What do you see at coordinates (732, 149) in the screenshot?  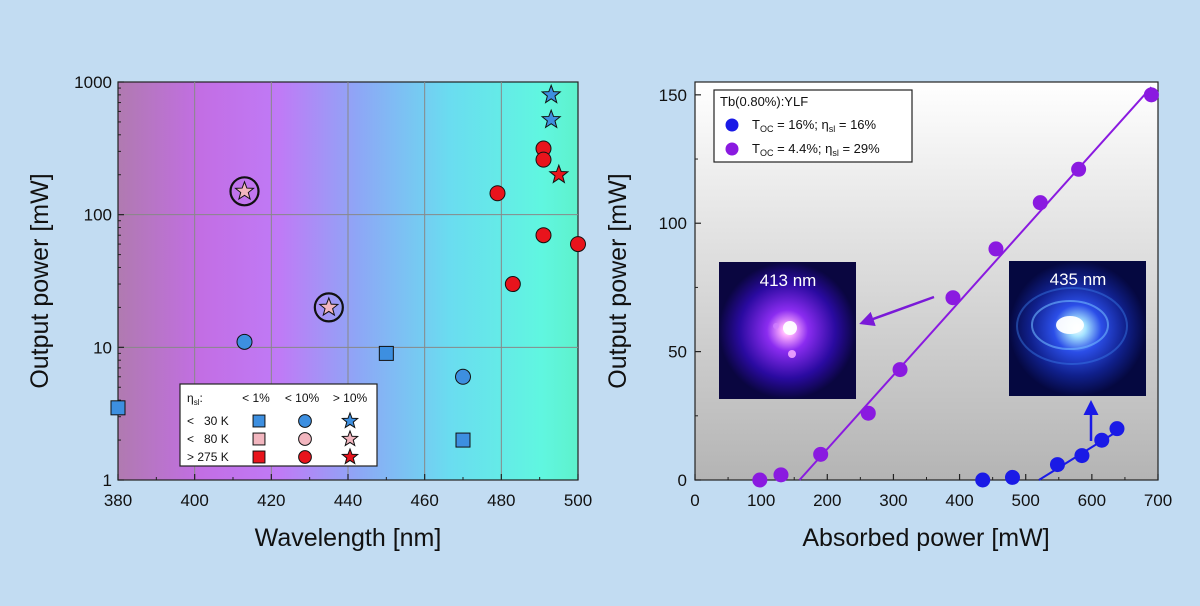 I see `legend-purple-marker` at bounding box center [732, 149].